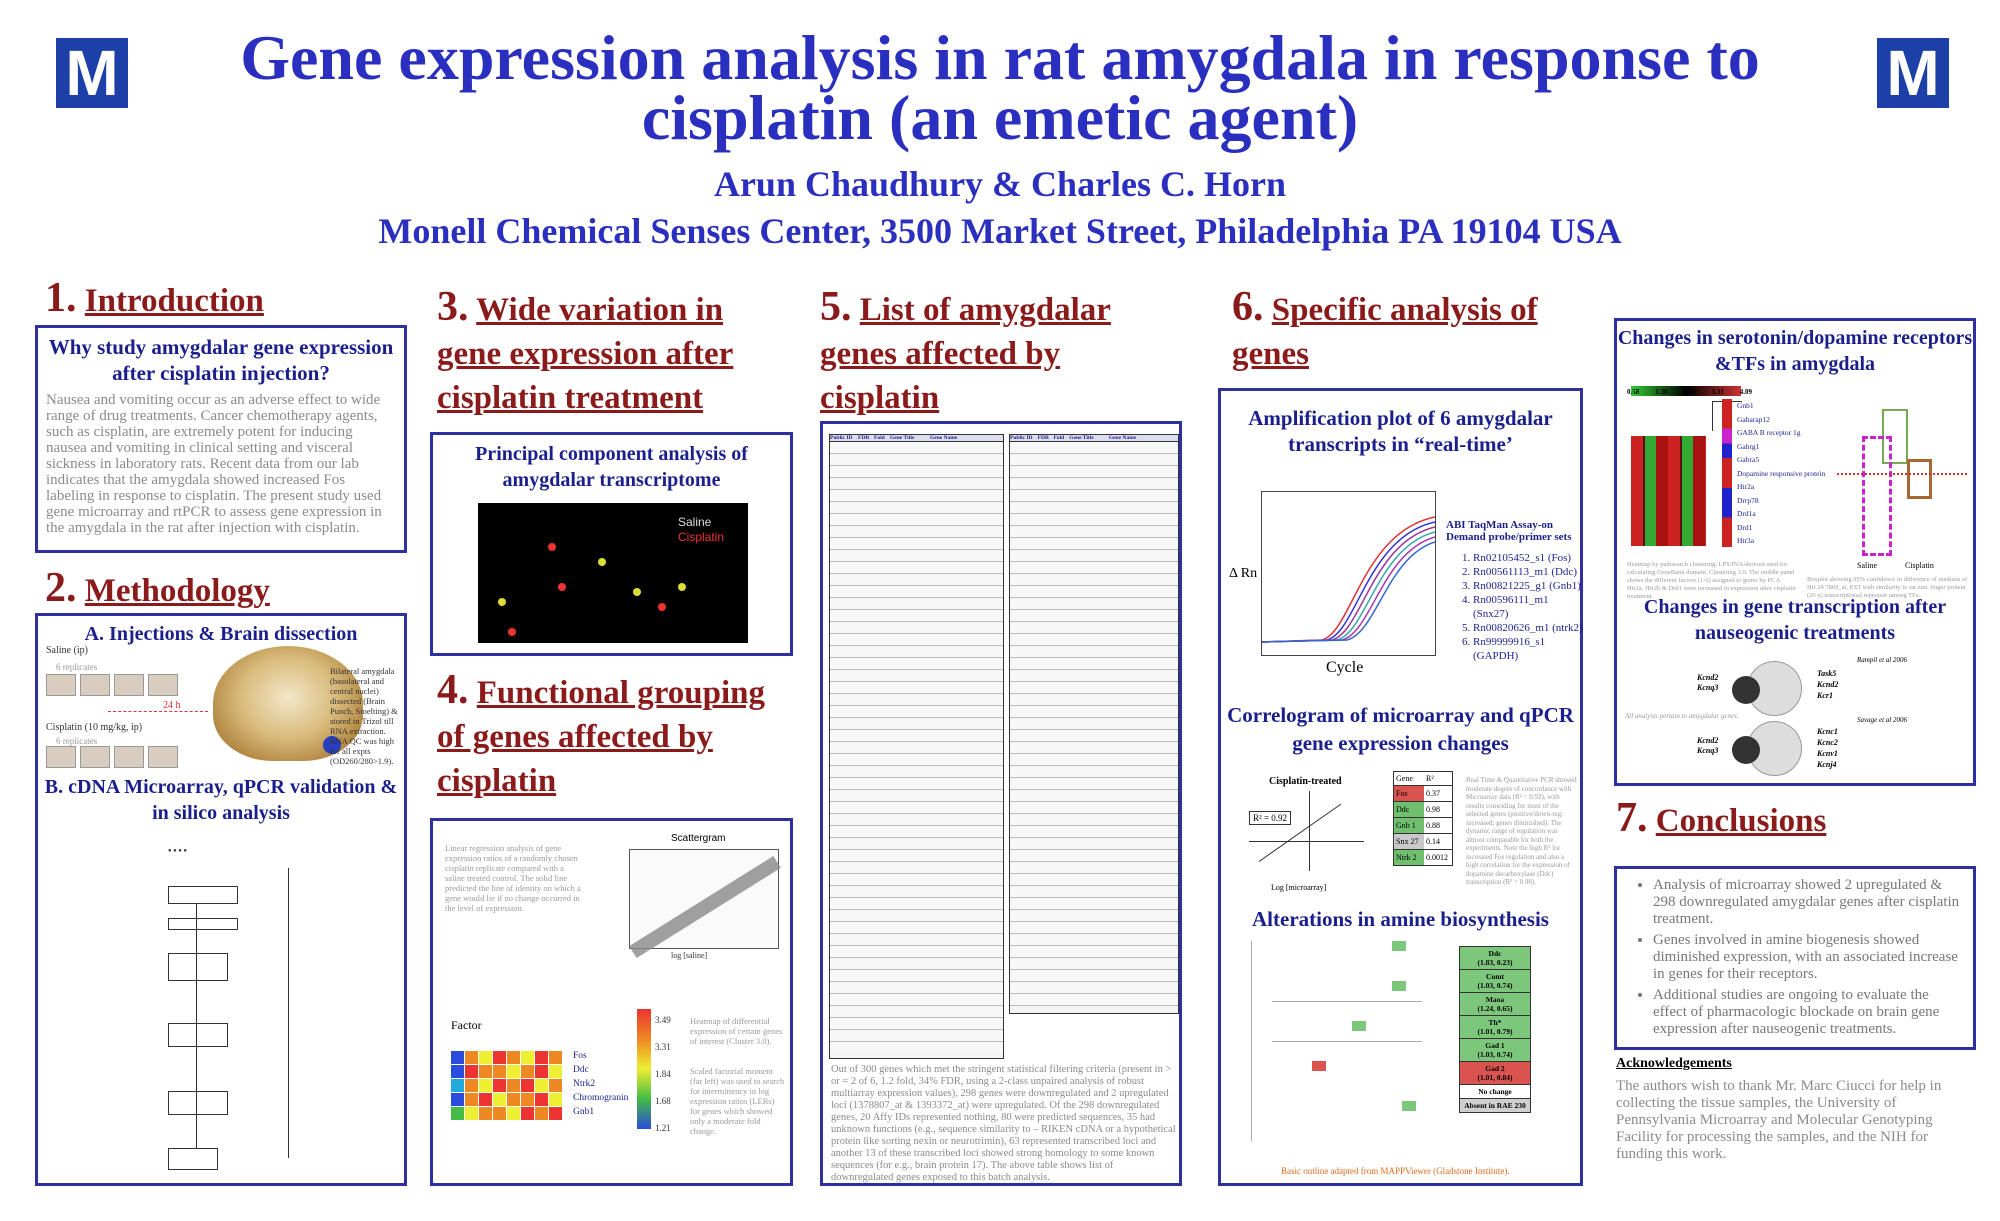 The width and height of the screenshot is (2000, 1221). I want to click on amygdala-marker, so click(332, 745).